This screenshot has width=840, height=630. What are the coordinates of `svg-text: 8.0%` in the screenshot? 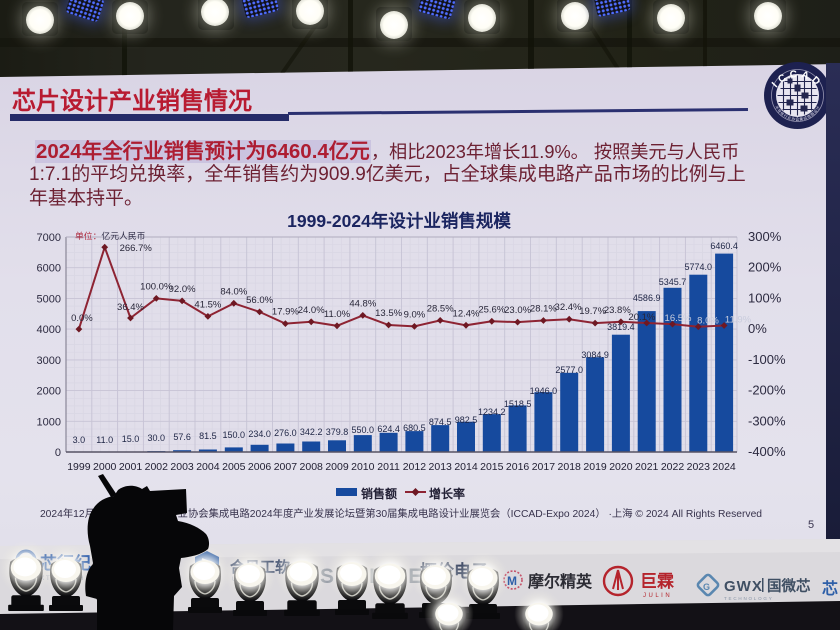 It's located at (708, 321).